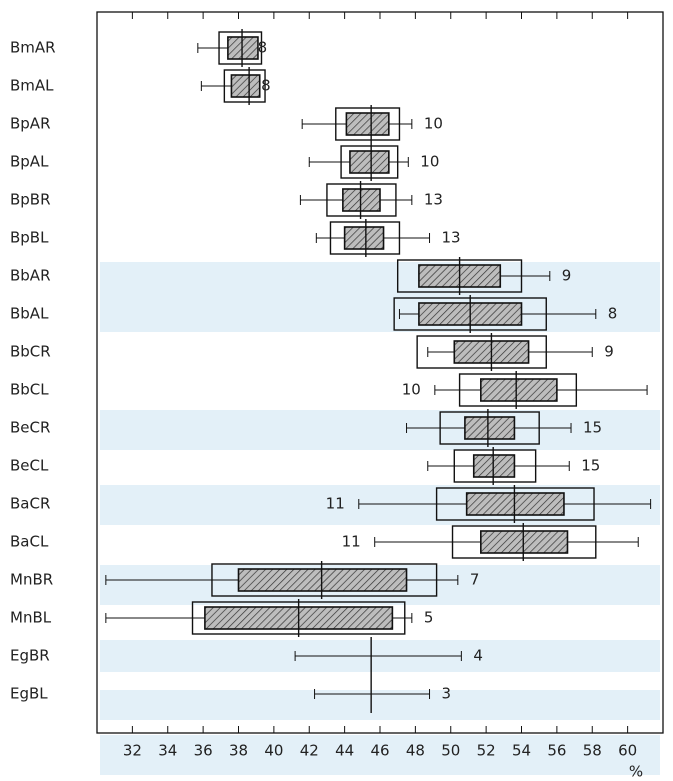 The image size is (673, 781). What do you see at coordinates (30, 276) in the screenshot?
I see `category-label: BbAR` at bounding box center [30, 276].